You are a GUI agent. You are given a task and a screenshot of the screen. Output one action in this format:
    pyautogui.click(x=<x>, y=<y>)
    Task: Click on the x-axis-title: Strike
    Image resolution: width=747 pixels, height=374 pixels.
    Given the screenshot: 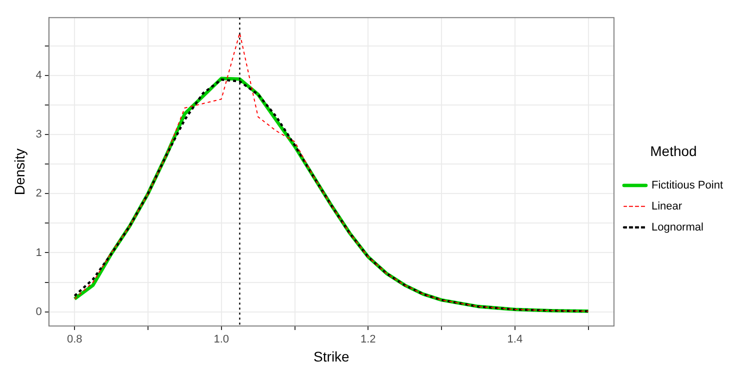 What is the action you would take?
    pyautogui.click(x=332, y=356)
    